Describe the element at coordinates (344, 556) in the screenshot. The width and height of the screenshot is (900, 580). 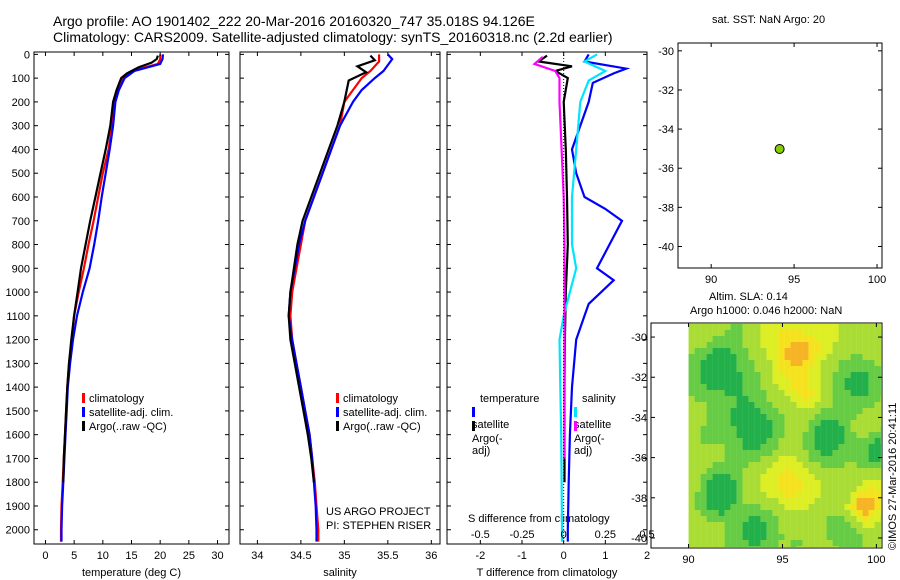
I see `x-tick-label: 35` at that location.